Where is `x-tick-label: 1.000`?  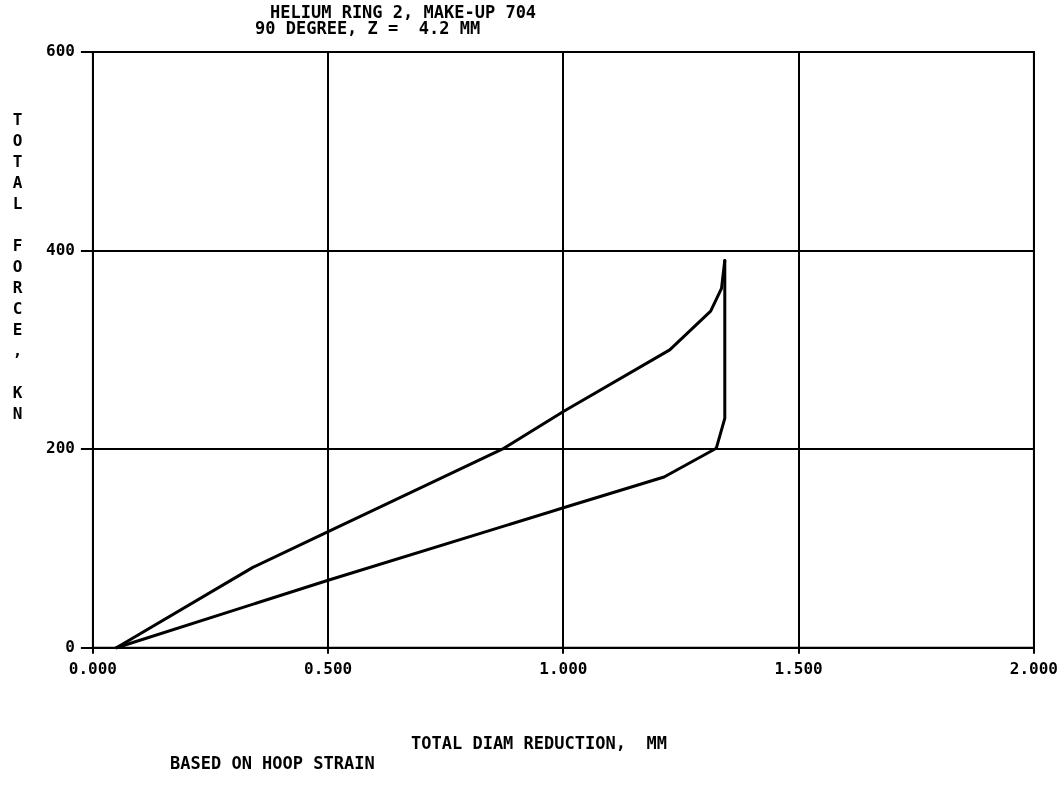
x-tick-label: 1.000 is located at coordinates (563, 668).